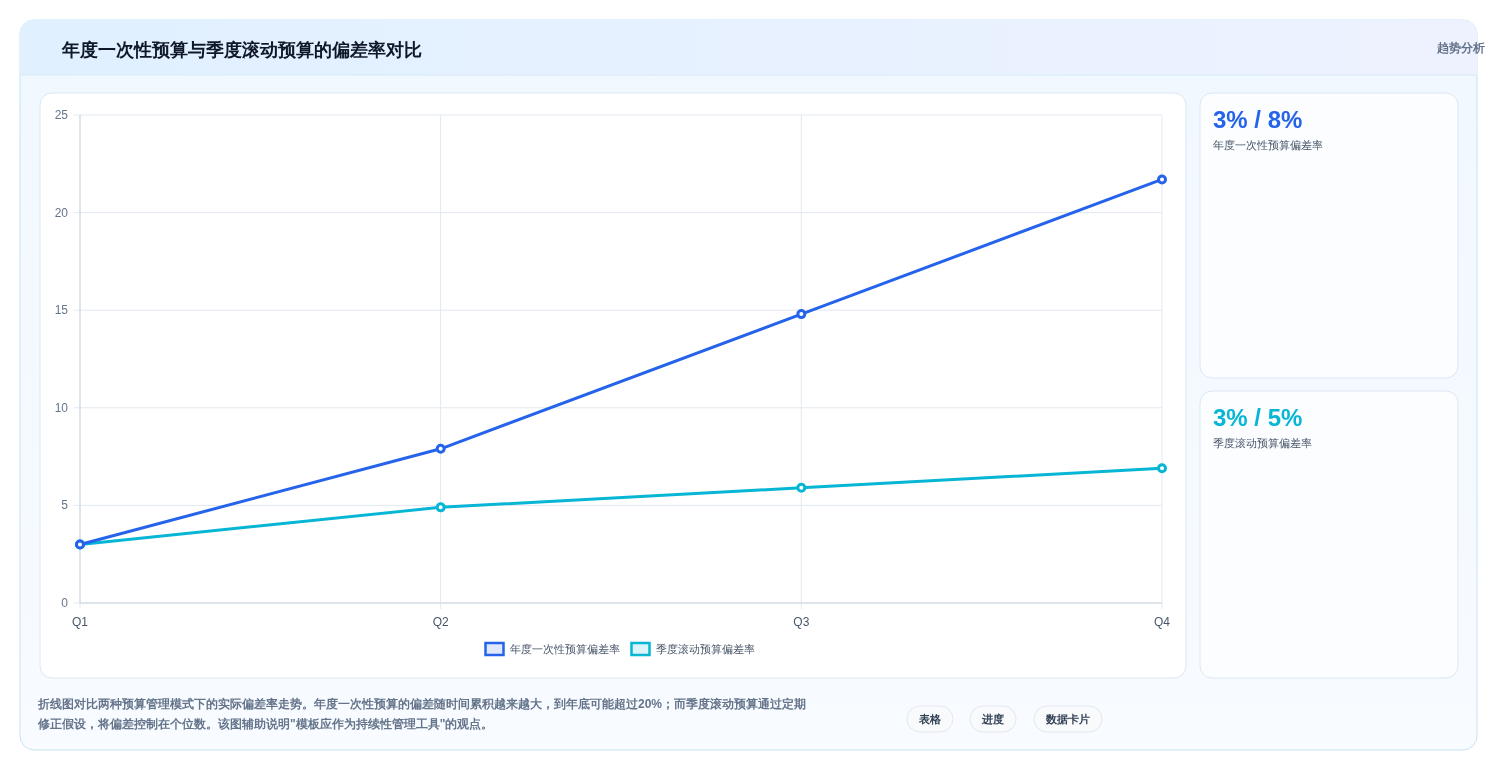 Image resolution: width=1498 pixels, height=772 pixels. Describe the element at coordinates (705, 649) in the screenshot. I see `legend-label: 季度滚动预算偏差率` at that location.